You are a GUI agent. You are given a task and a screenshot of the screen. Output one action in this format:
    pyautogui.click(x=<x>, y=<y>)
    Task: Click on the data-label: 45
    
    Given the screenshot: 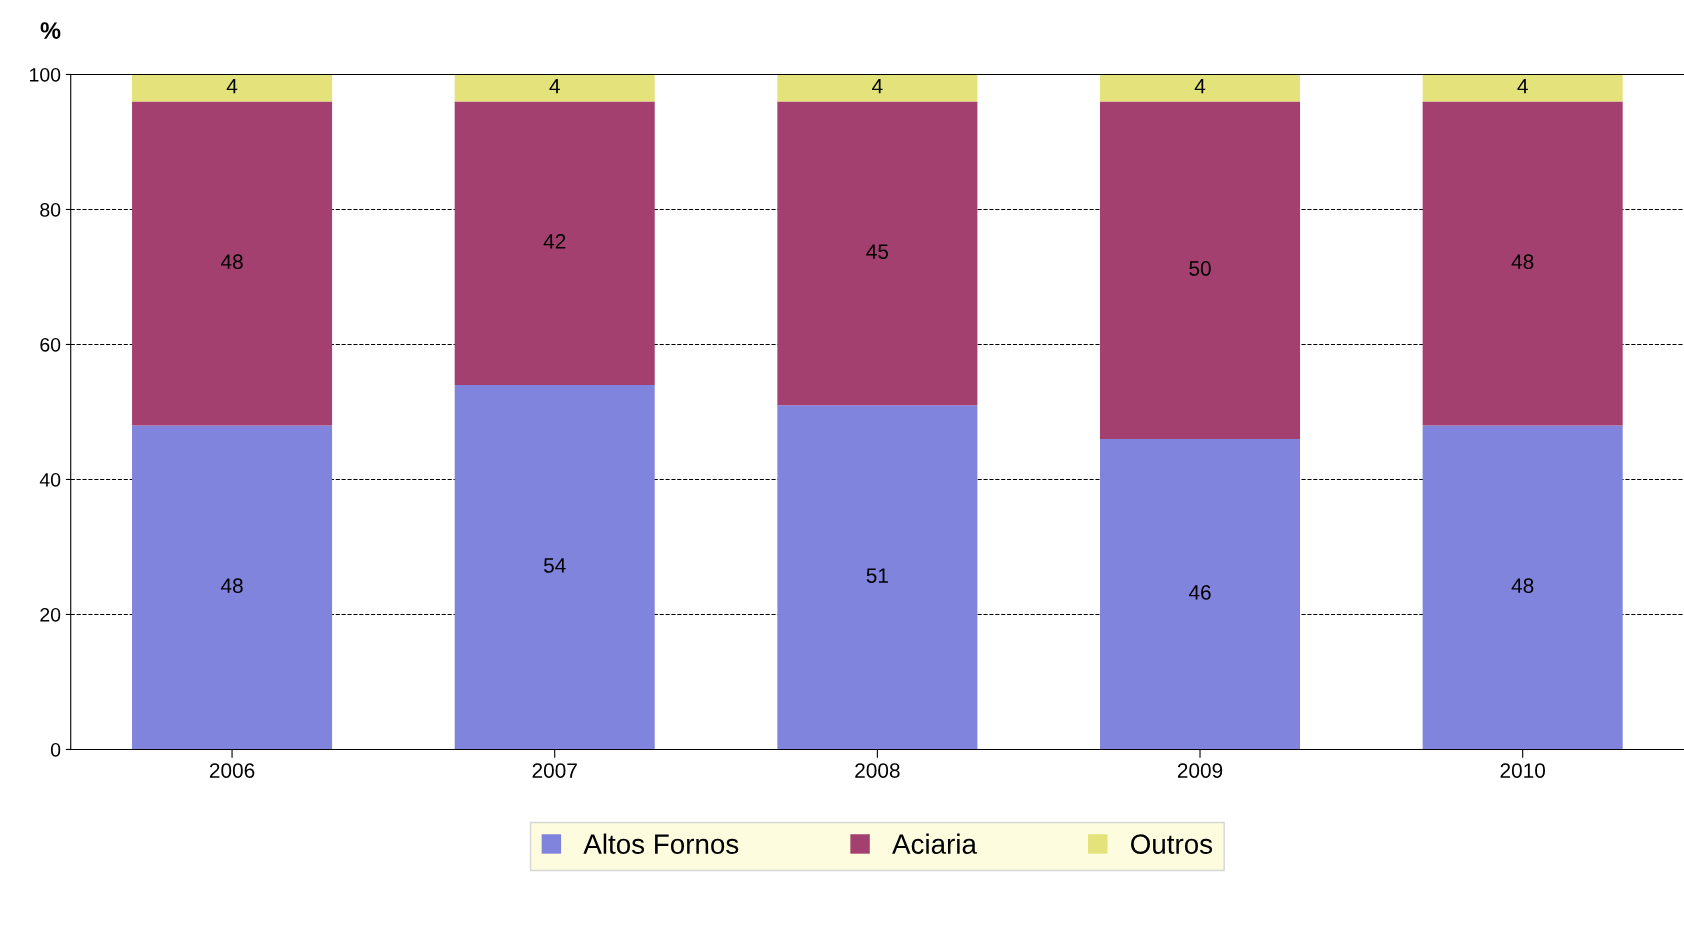 What is the action you would take?
    pyautogui.click(x=877, y=251)
    